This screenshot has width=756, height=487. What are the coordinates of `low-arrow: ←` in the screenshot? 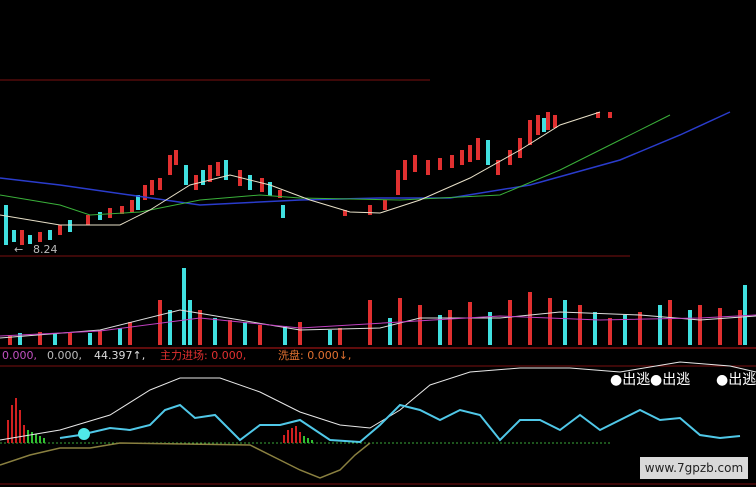 It's located at (18, 249).